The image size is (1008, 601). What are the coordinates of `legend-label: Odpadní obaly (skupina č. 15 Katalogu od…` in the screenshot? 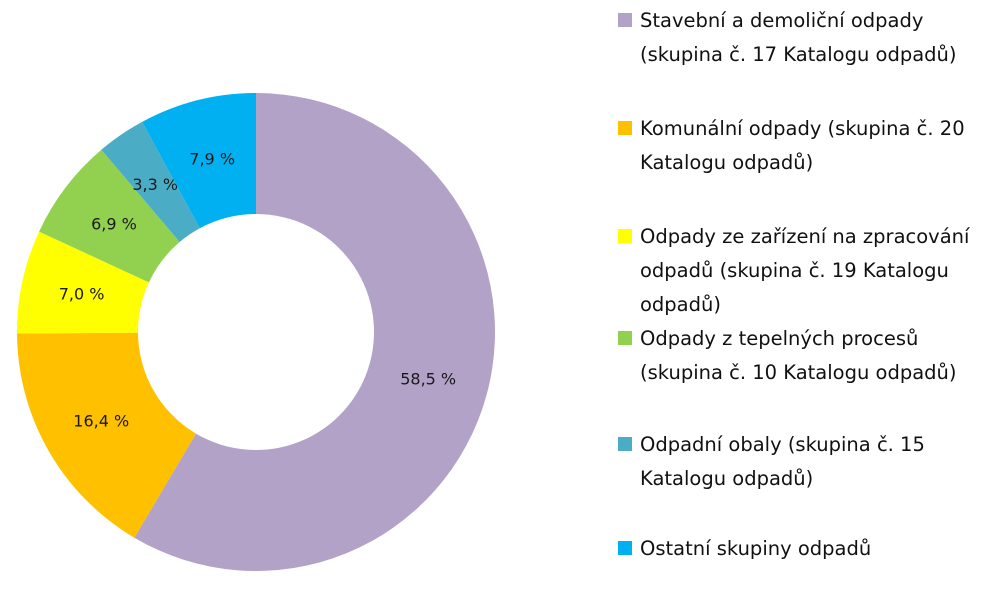 It's located at (782, 461).